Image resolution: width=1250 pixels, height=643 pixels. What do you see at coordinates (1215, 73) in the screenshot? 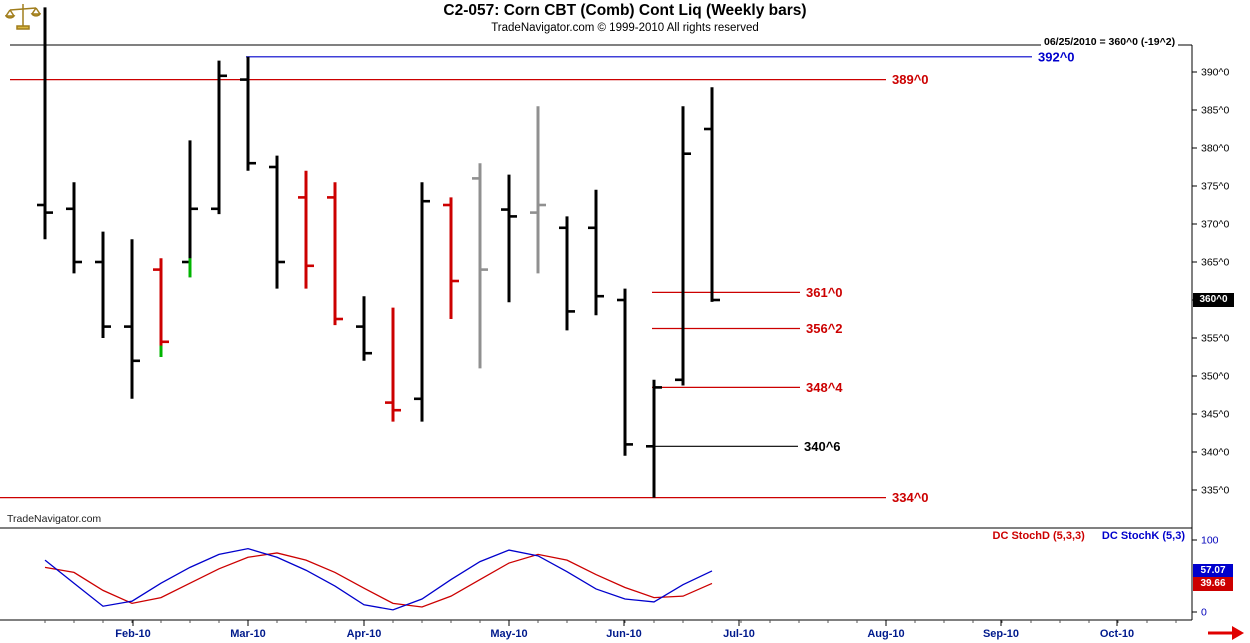
I see `price-axis-label: 390^0` at bounding box center [1215, 73].